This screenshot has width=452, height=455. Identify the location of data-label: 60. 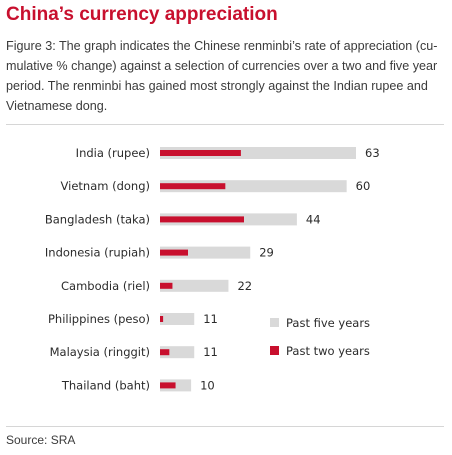
(363, 186).